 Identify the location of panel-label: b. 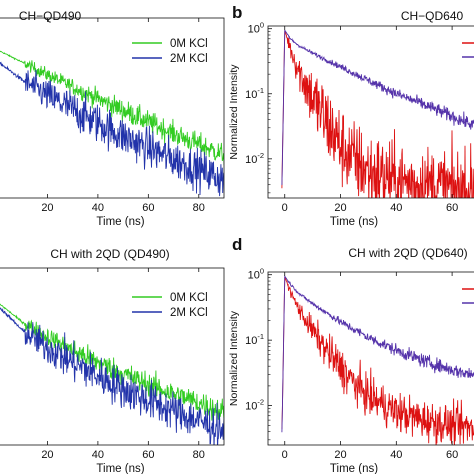
(237, 12).